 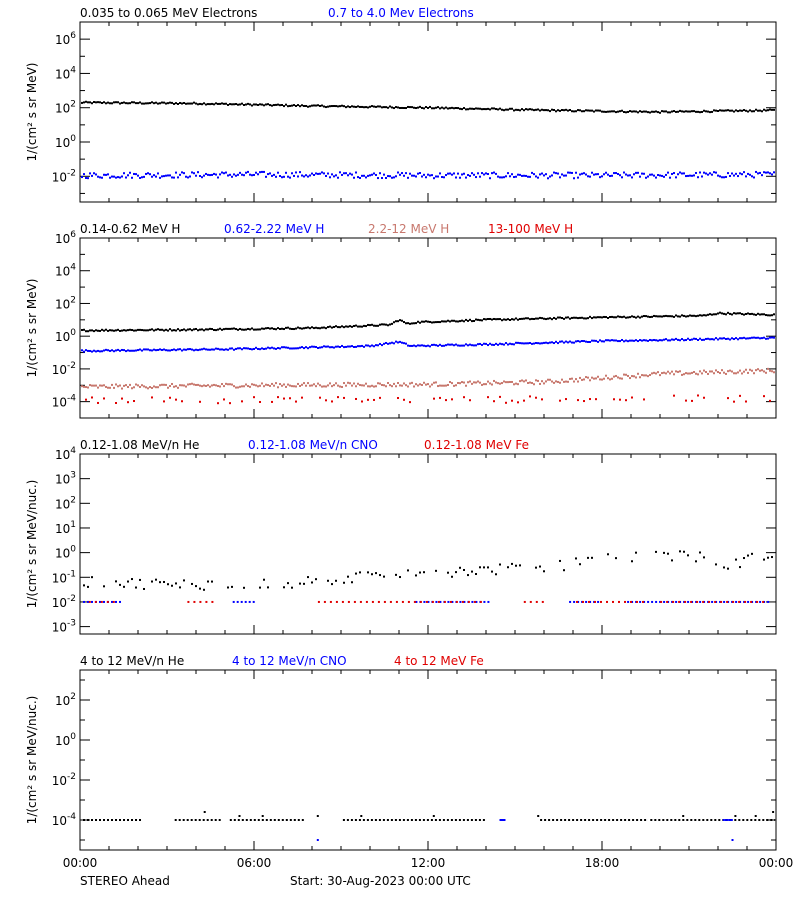 I want to click on y-tick-label: 10-2, so click(x=64, y=176).